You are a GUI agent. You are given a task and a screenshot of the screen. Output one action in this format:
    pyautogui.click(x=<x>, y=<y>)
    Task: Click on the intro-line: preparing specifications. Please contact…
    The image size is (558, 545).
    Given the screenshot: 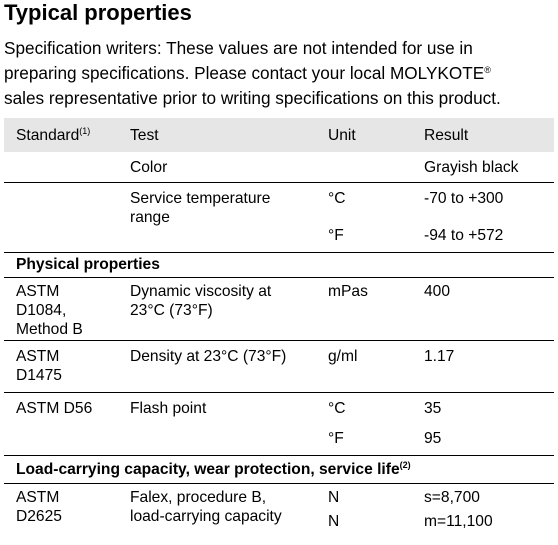 What is the action you would take?
    pyautogui.click(x=280, y=73)
    